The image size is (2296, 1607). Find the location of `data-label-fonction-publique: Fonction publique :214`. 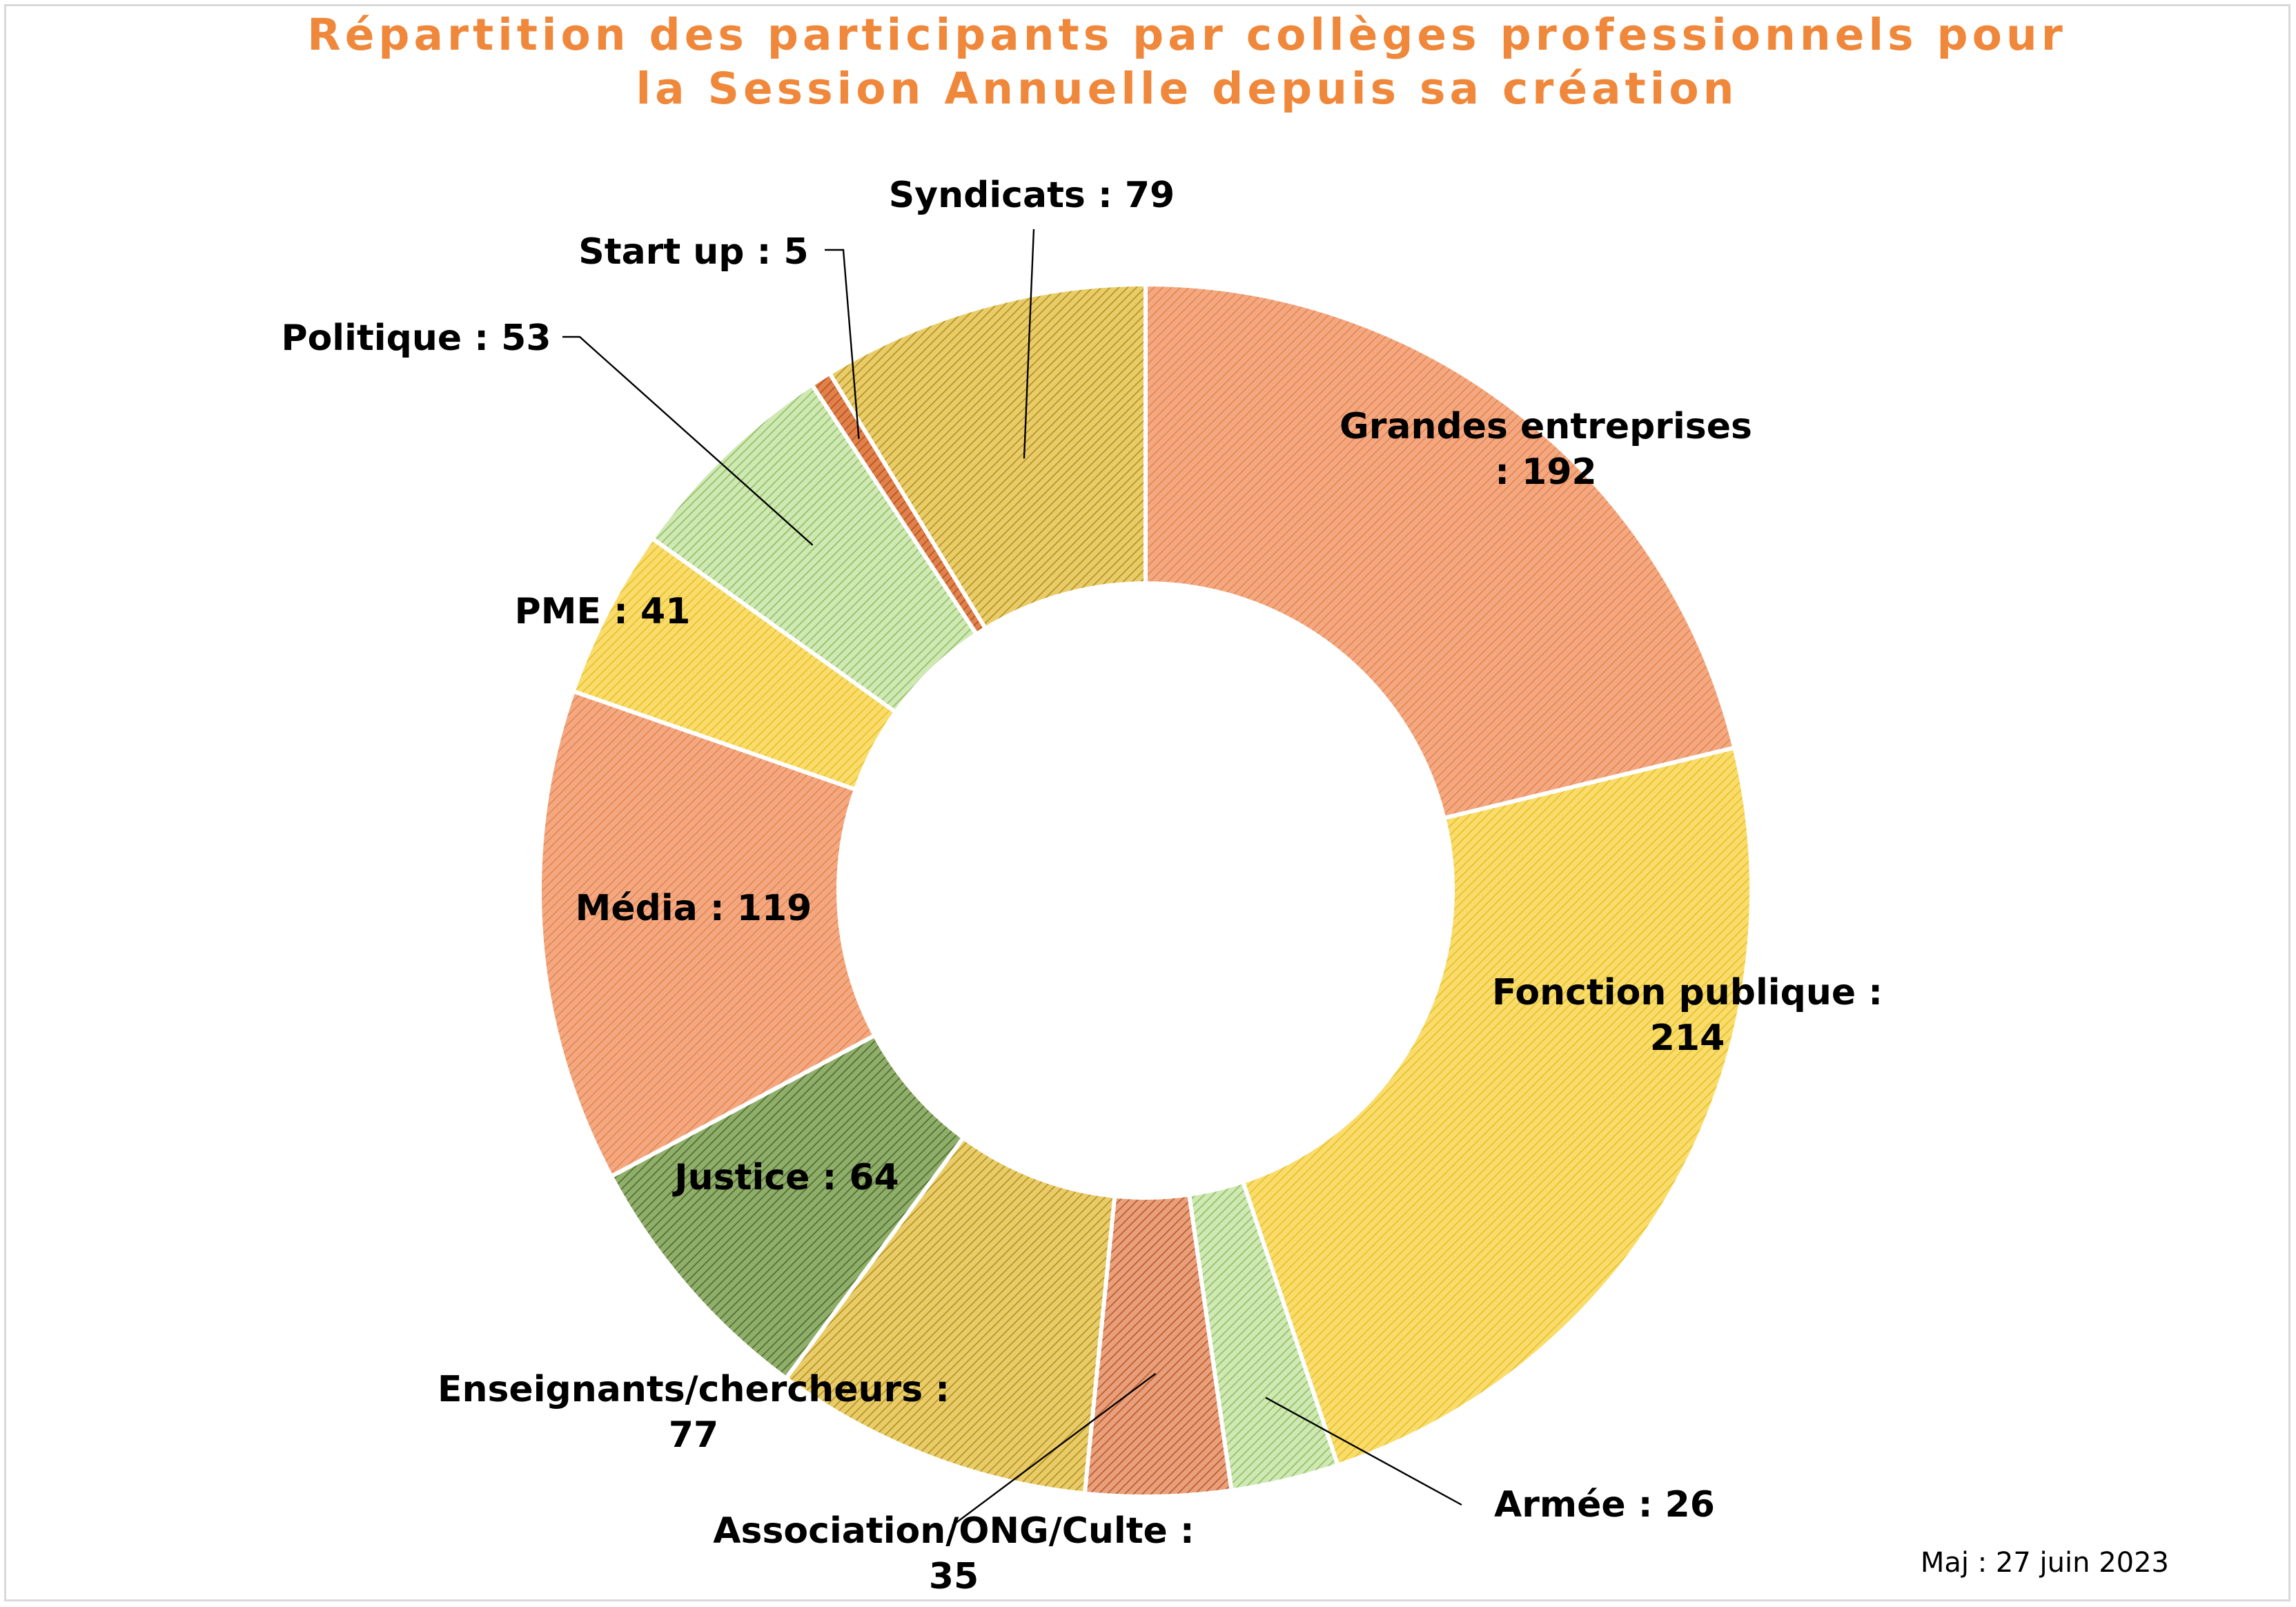

data-label-fonction-publique: Fonction publique :214 is located at coordinates (1687, 1015).